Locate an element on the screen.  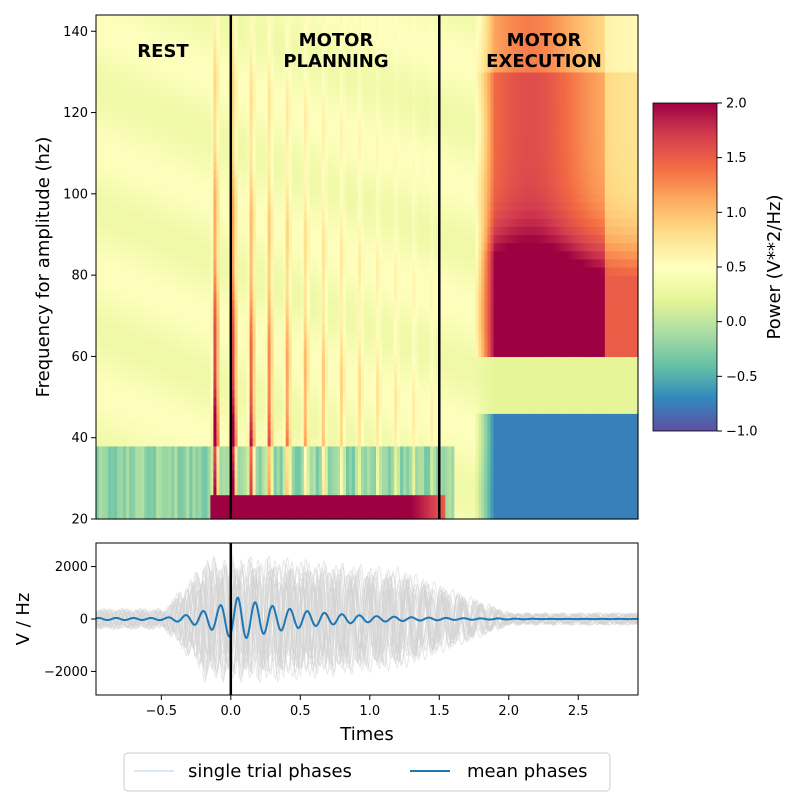
heatmap-ytick-label-1: 40 is located at coordinates (79, 438).